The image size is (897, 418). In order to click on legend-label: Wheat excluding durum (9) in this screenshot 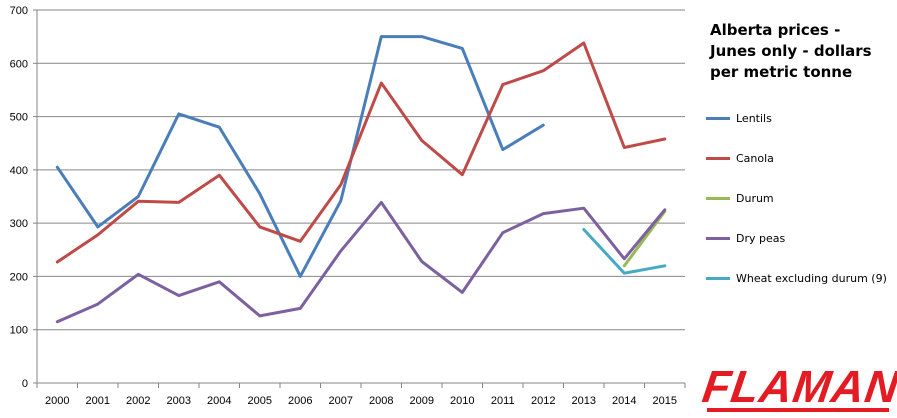, I will do `click(811, 278)`.